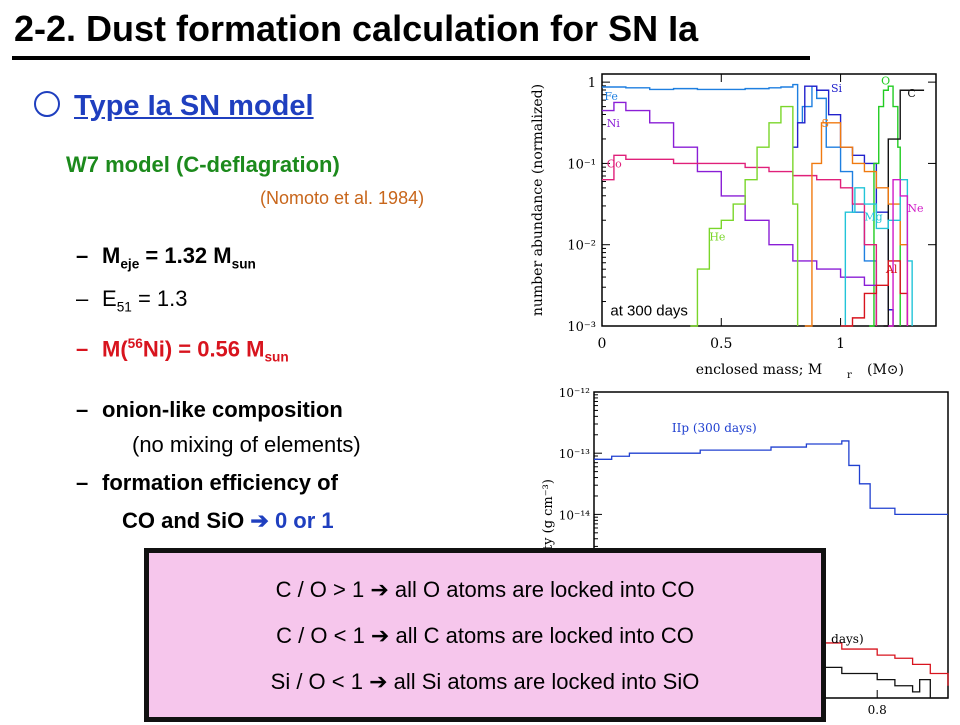  I want to click on bullet-onion-note: (no mixing of elements), so click(246, 444).